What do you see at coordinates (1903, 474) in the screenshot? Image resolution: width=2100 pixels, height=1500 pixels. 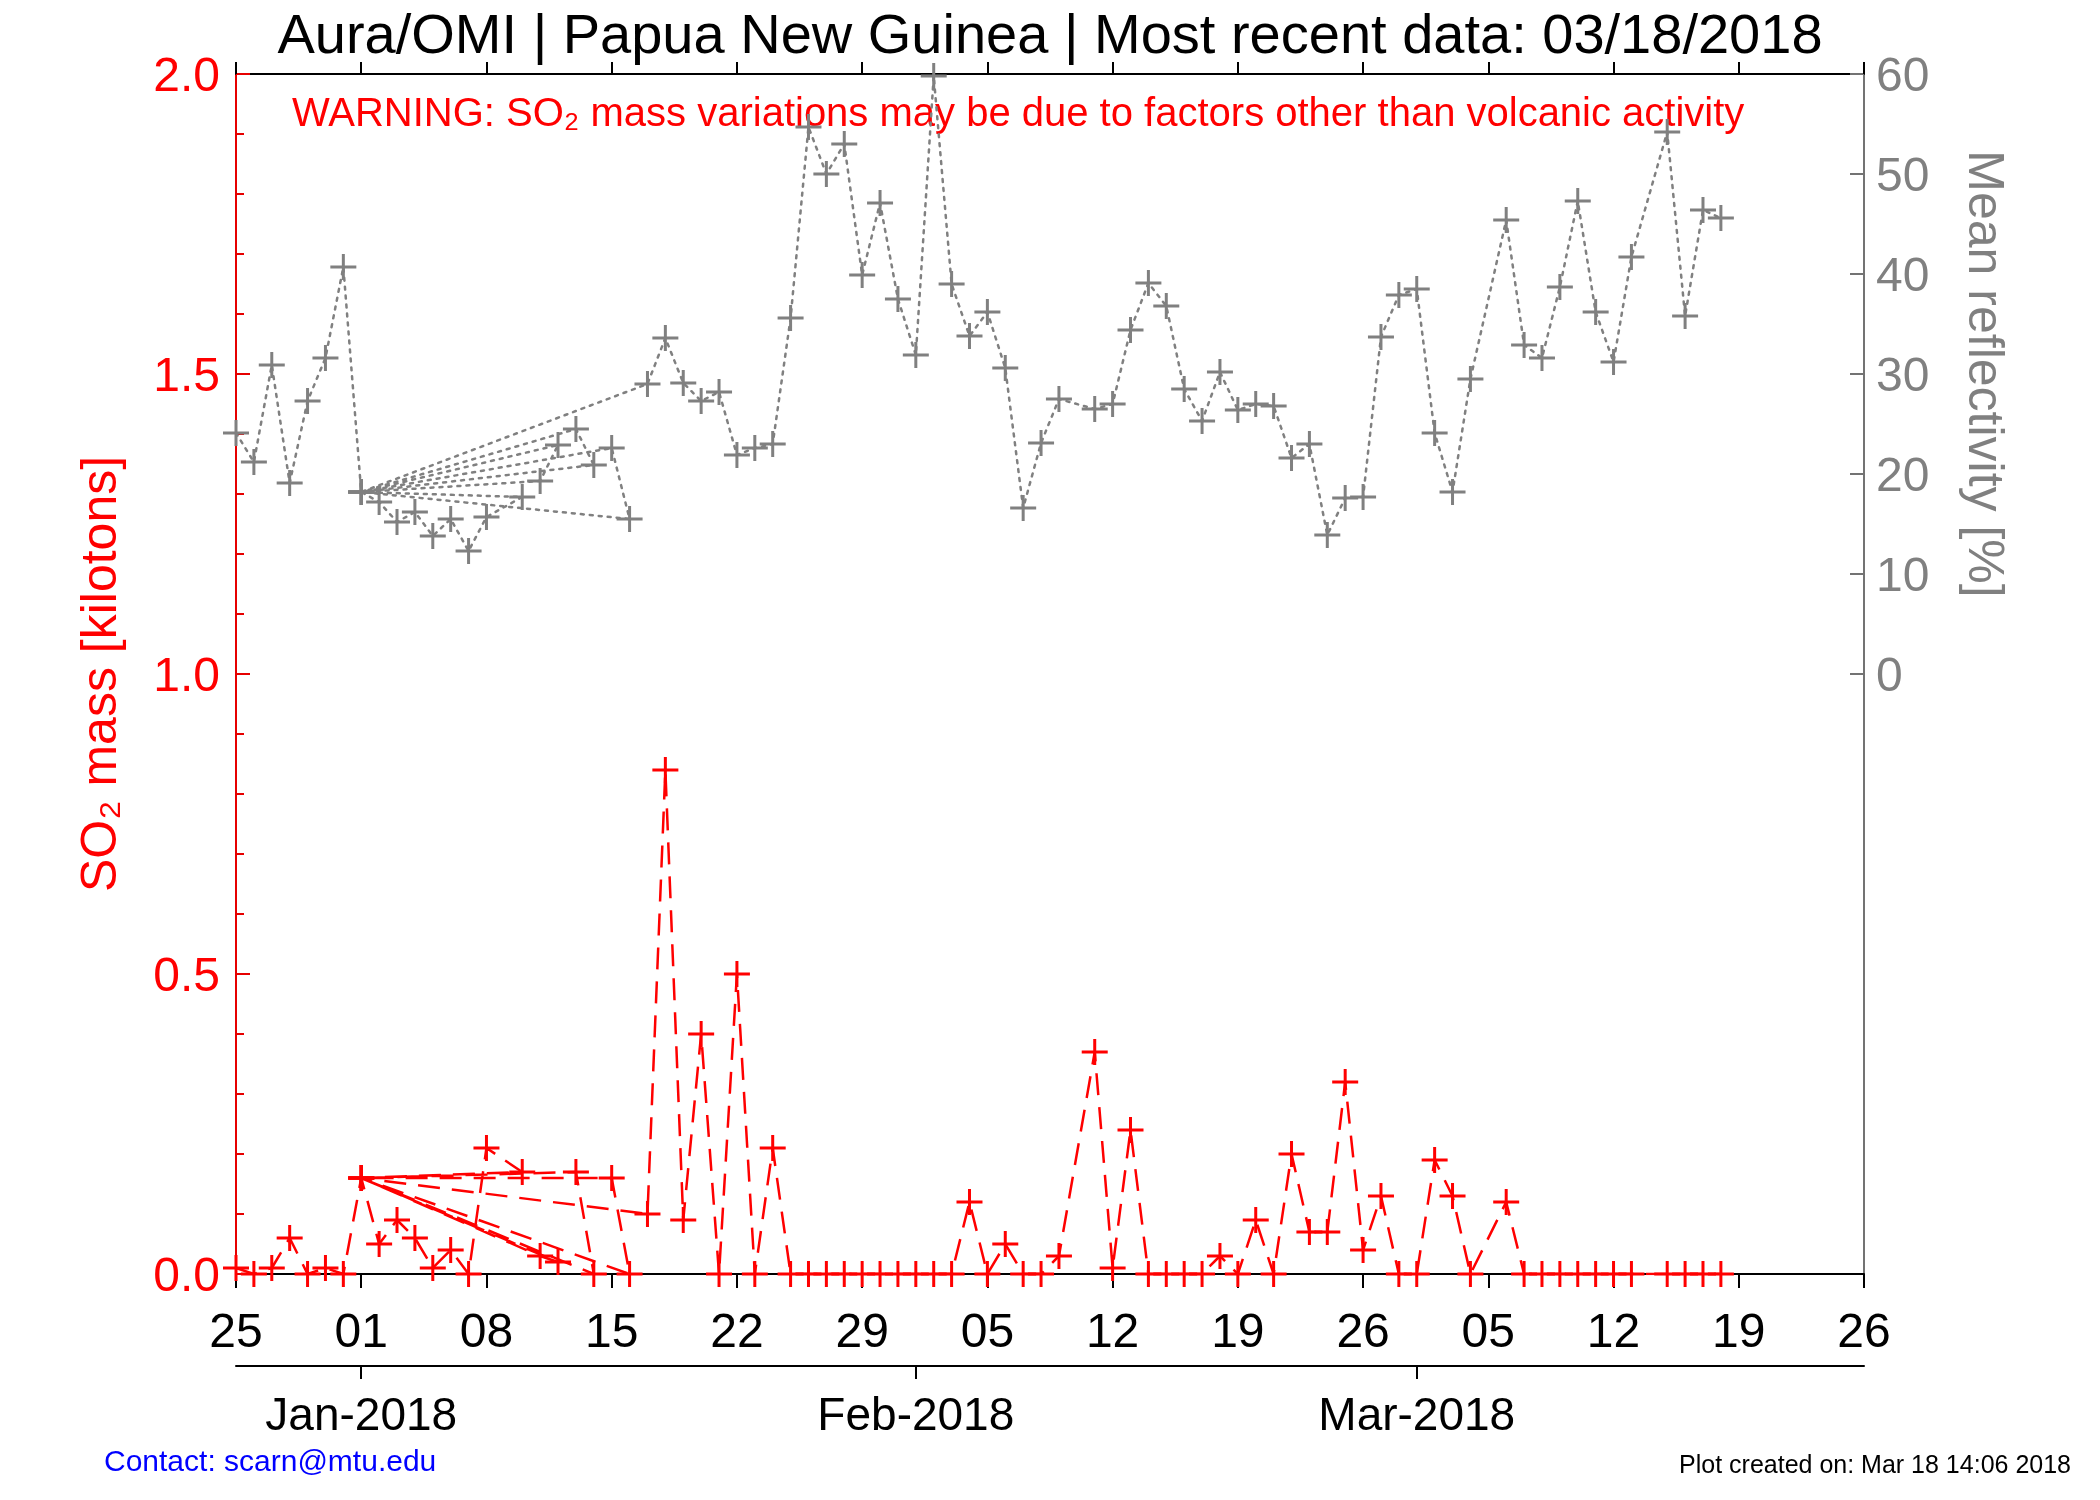 I see `y2-tick-label: 20` at bounding box center [1903, 474].